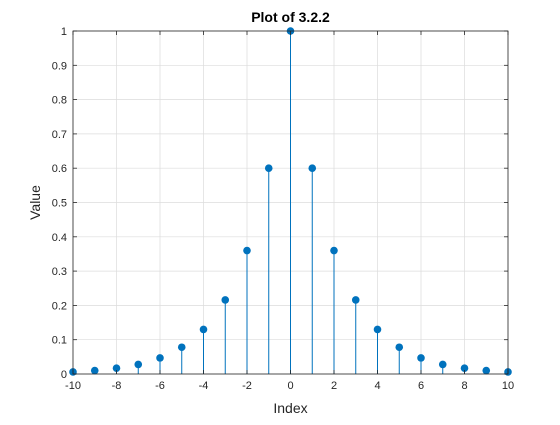 This screenshot has height=425, width=560. What do you see at coordinates (160, 386) in the screenshot?
I see `x-tick-label: -6` at bounding box center [160, 386].